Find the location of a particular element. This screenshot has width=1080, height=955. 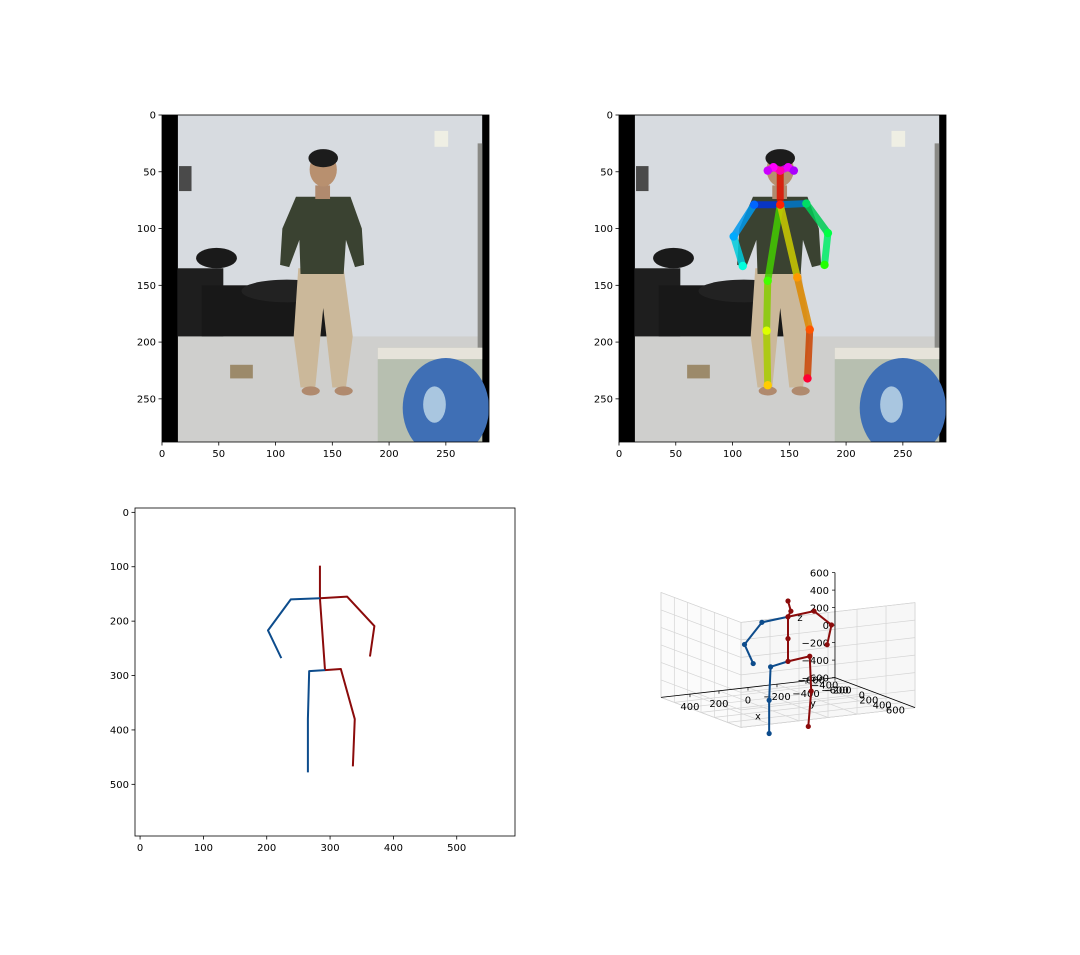

p1-ytick-label: 200 is located at coordinates (146, 343).